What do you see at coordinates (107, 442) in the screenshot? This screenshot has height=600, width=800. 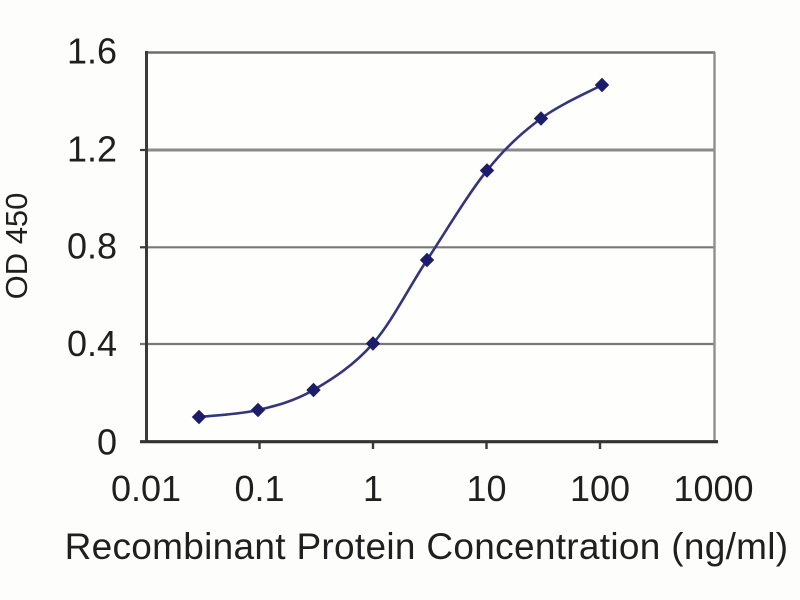 I see `svg-text: 0` at bounding box center [107, 442].